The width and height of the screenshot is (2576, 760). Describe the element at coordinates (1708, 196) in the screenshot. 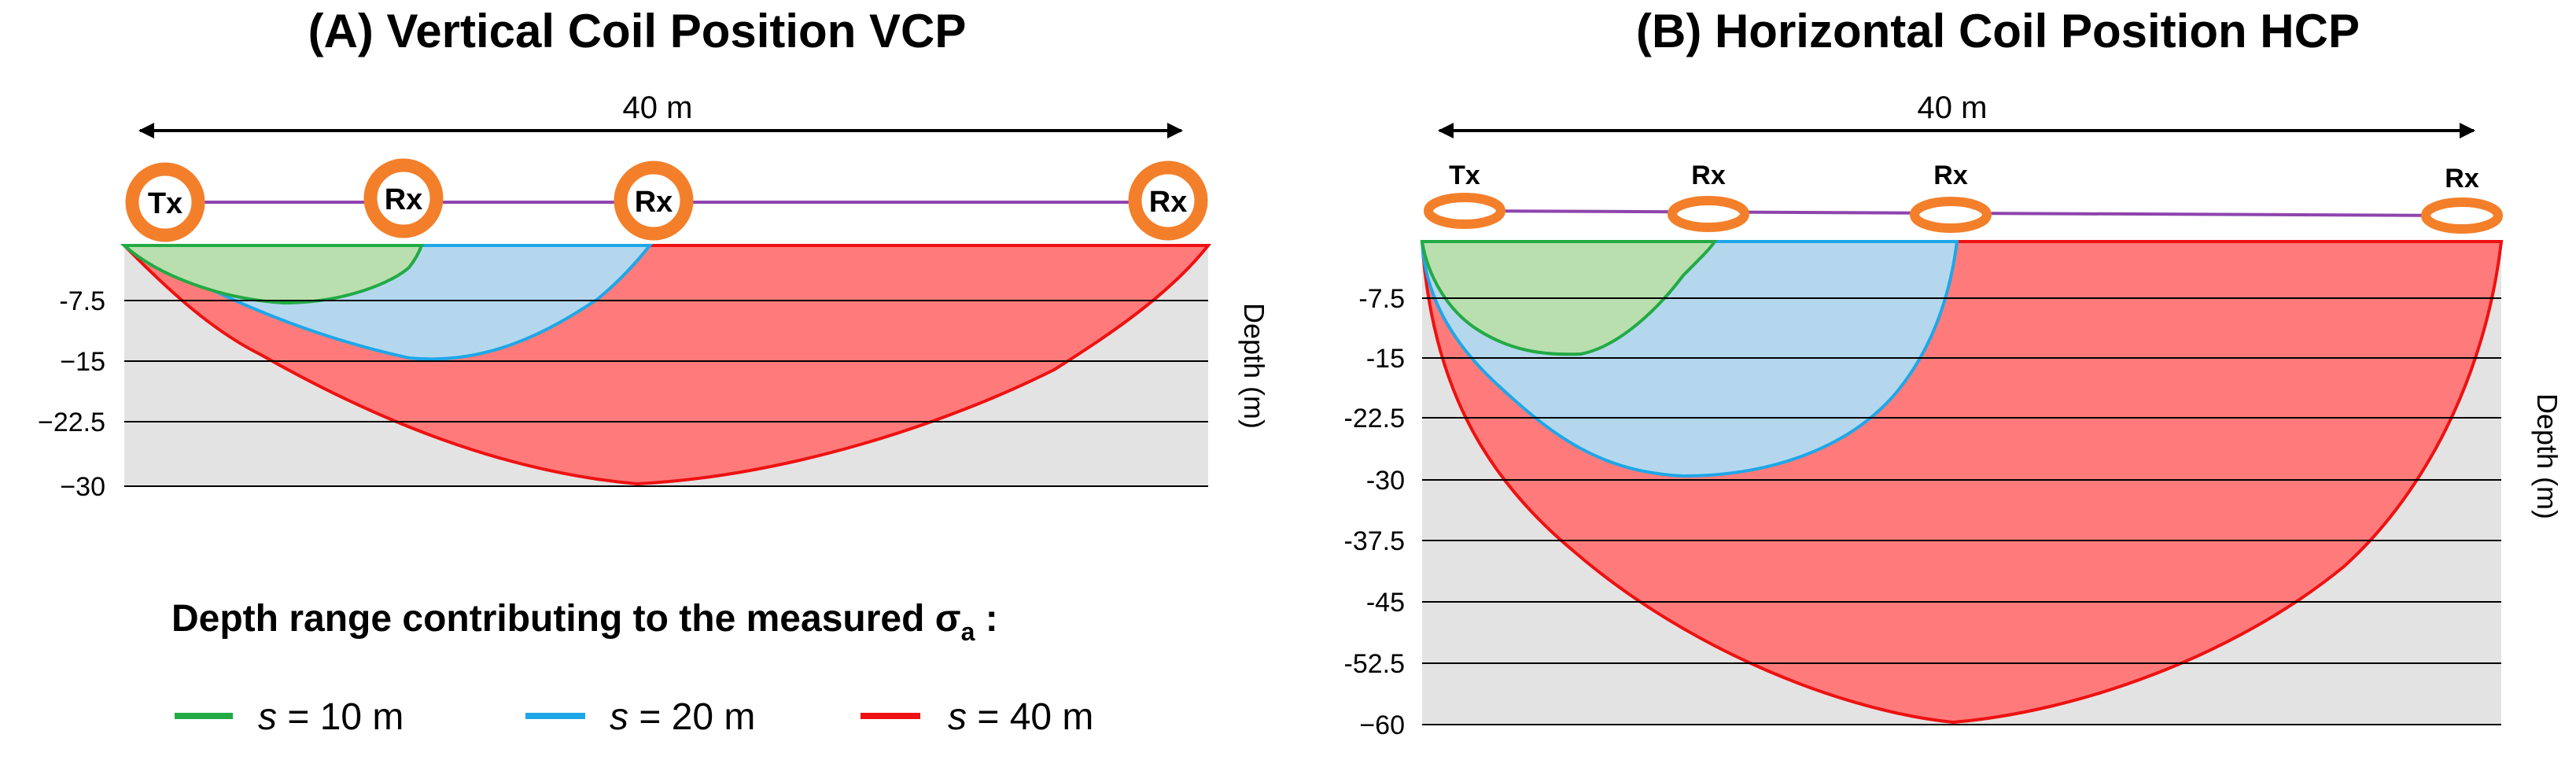

I see `hcp-coil-rx-10: Rx` at that location.